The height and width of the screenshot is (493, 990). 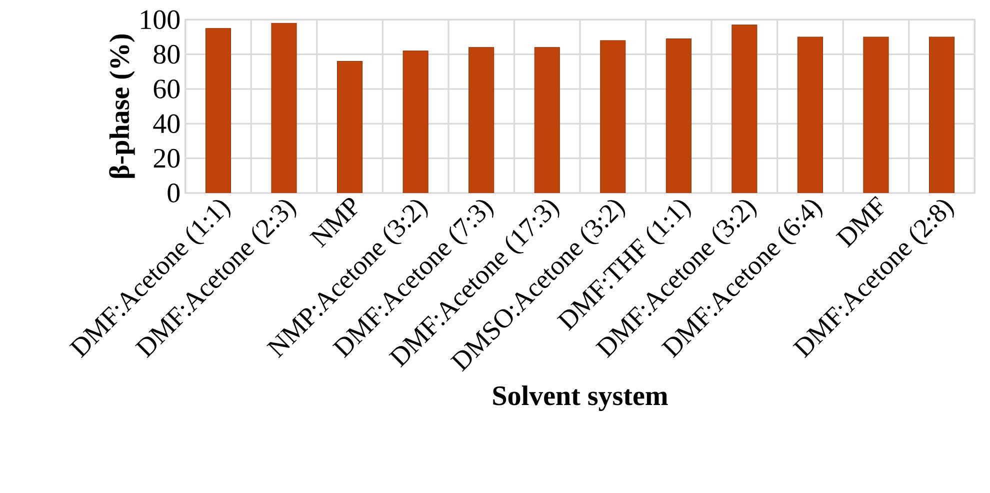 I want to click on y-tick-label: 80, so click(x=167, y=54).